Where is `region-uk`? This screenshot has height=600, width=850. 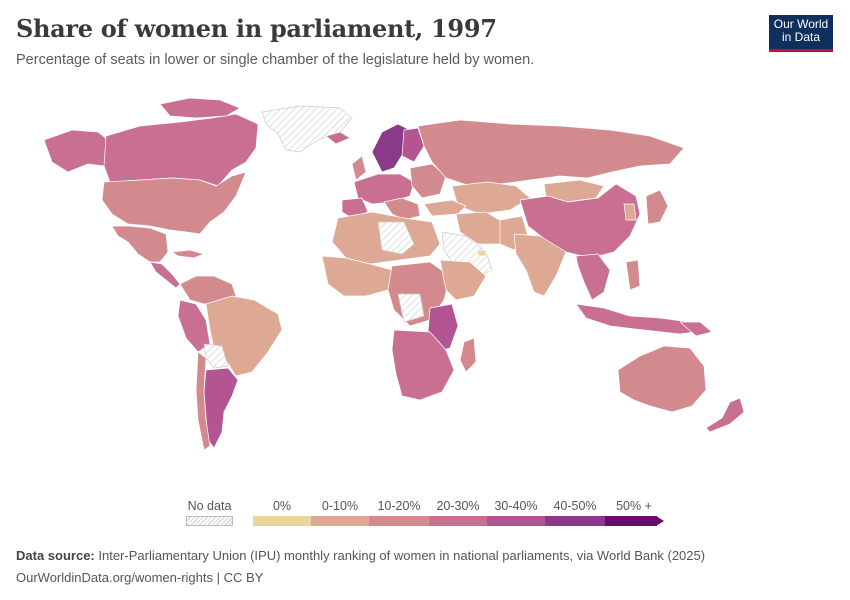
region-uk is located at coordinates (359, 168).